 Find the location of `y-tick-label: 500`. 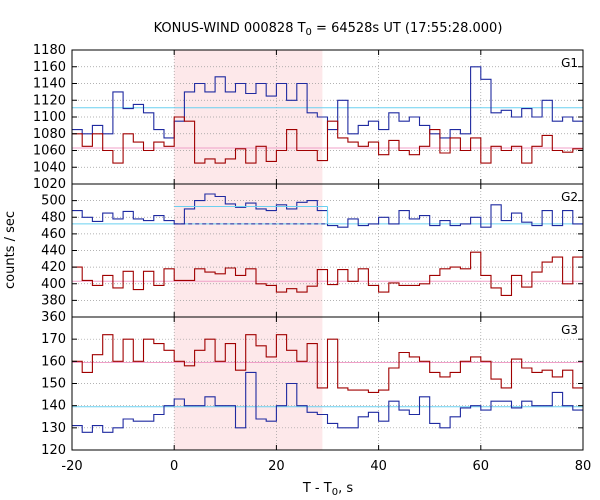

y-tick-label: 500 is located at coordinates (53, 201).